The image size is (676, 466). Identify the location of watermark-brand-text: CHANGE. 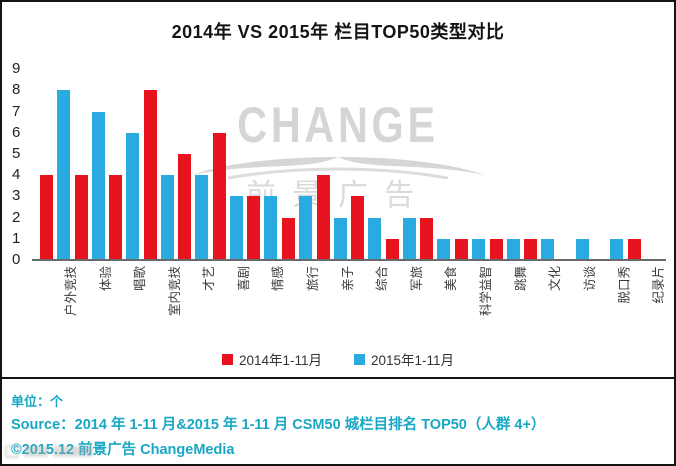
(338, 124).